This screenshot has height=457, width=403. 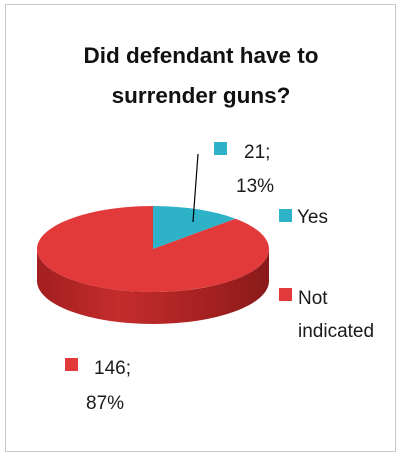 What do you see at coordinates (220, 148) in the screenshot?
I see `data-label-swatch-yes` at bounding box center [220, 148].